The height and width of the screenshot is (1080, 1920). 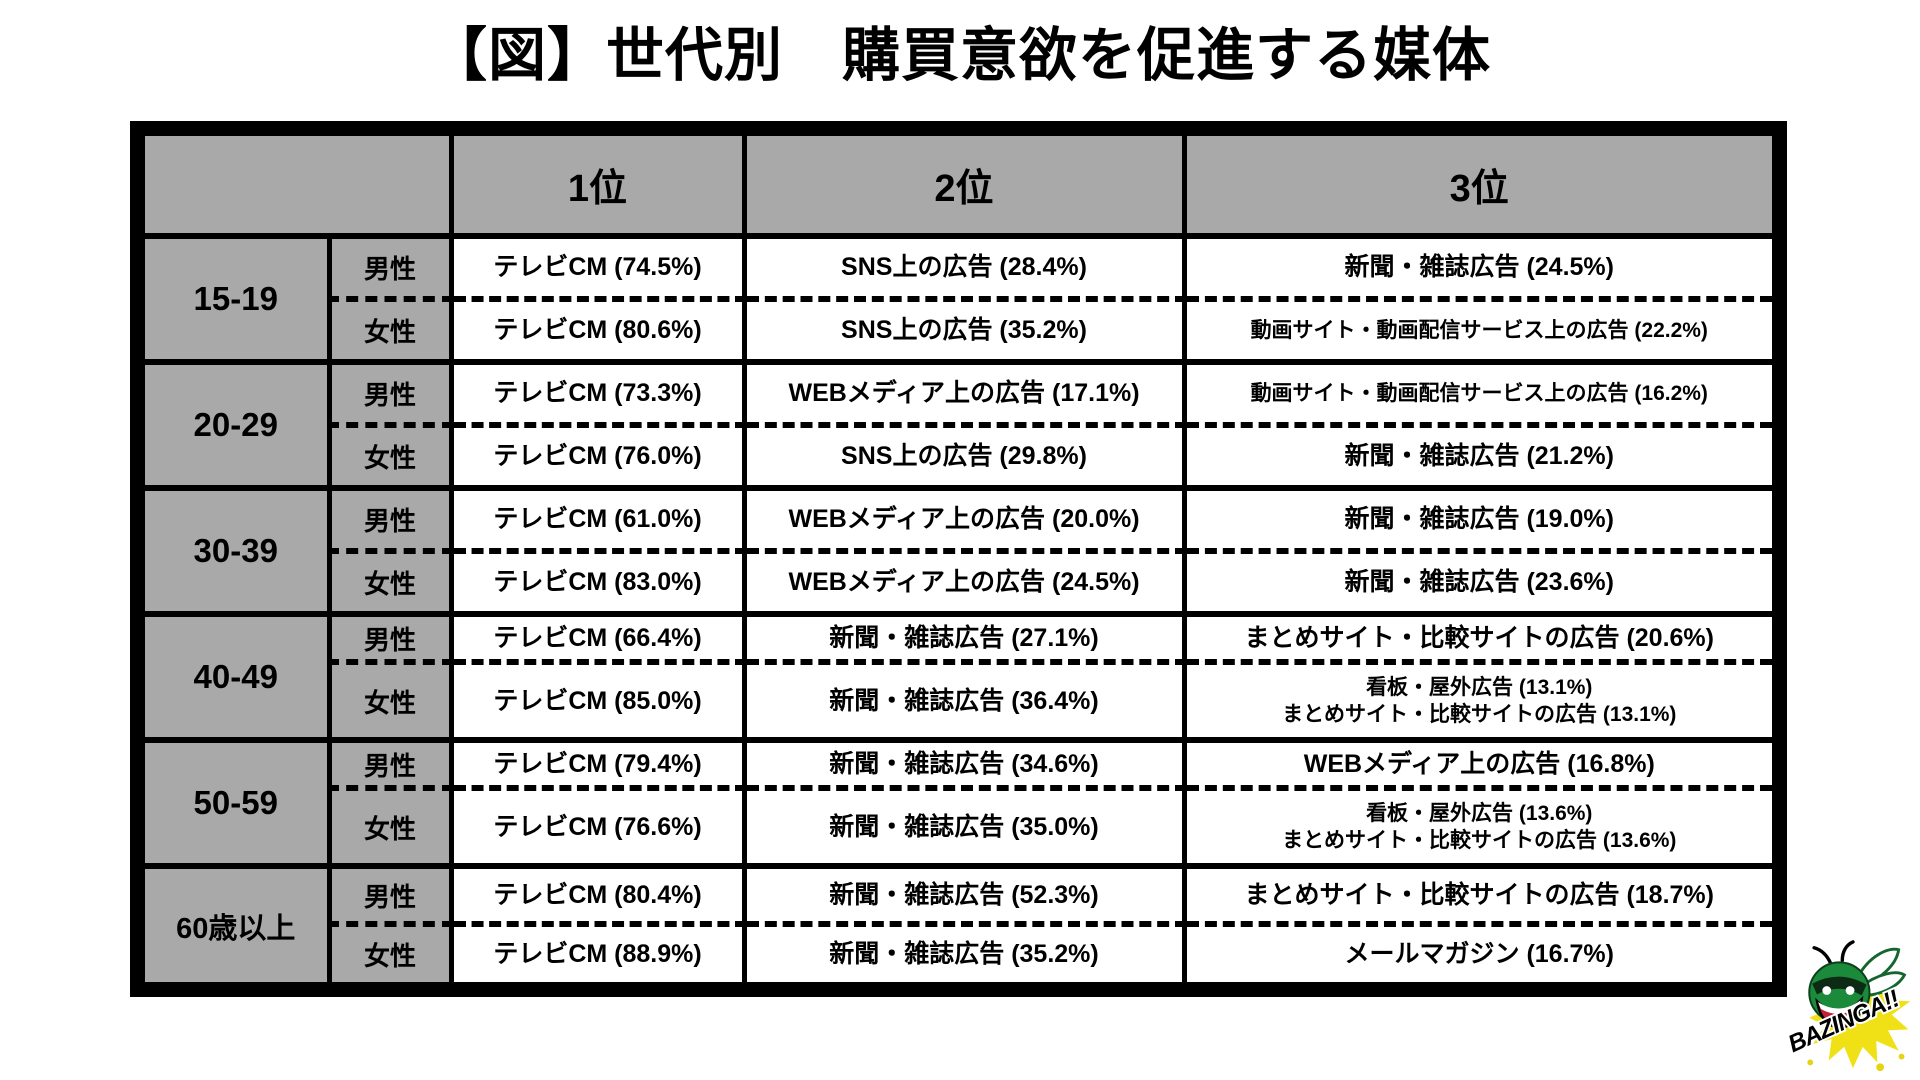 What do you see at coordinates (597, 828) in the screenshot?
I see `rank1-cell: テレビCM (76.6%)` at bounding box center [597, 828].